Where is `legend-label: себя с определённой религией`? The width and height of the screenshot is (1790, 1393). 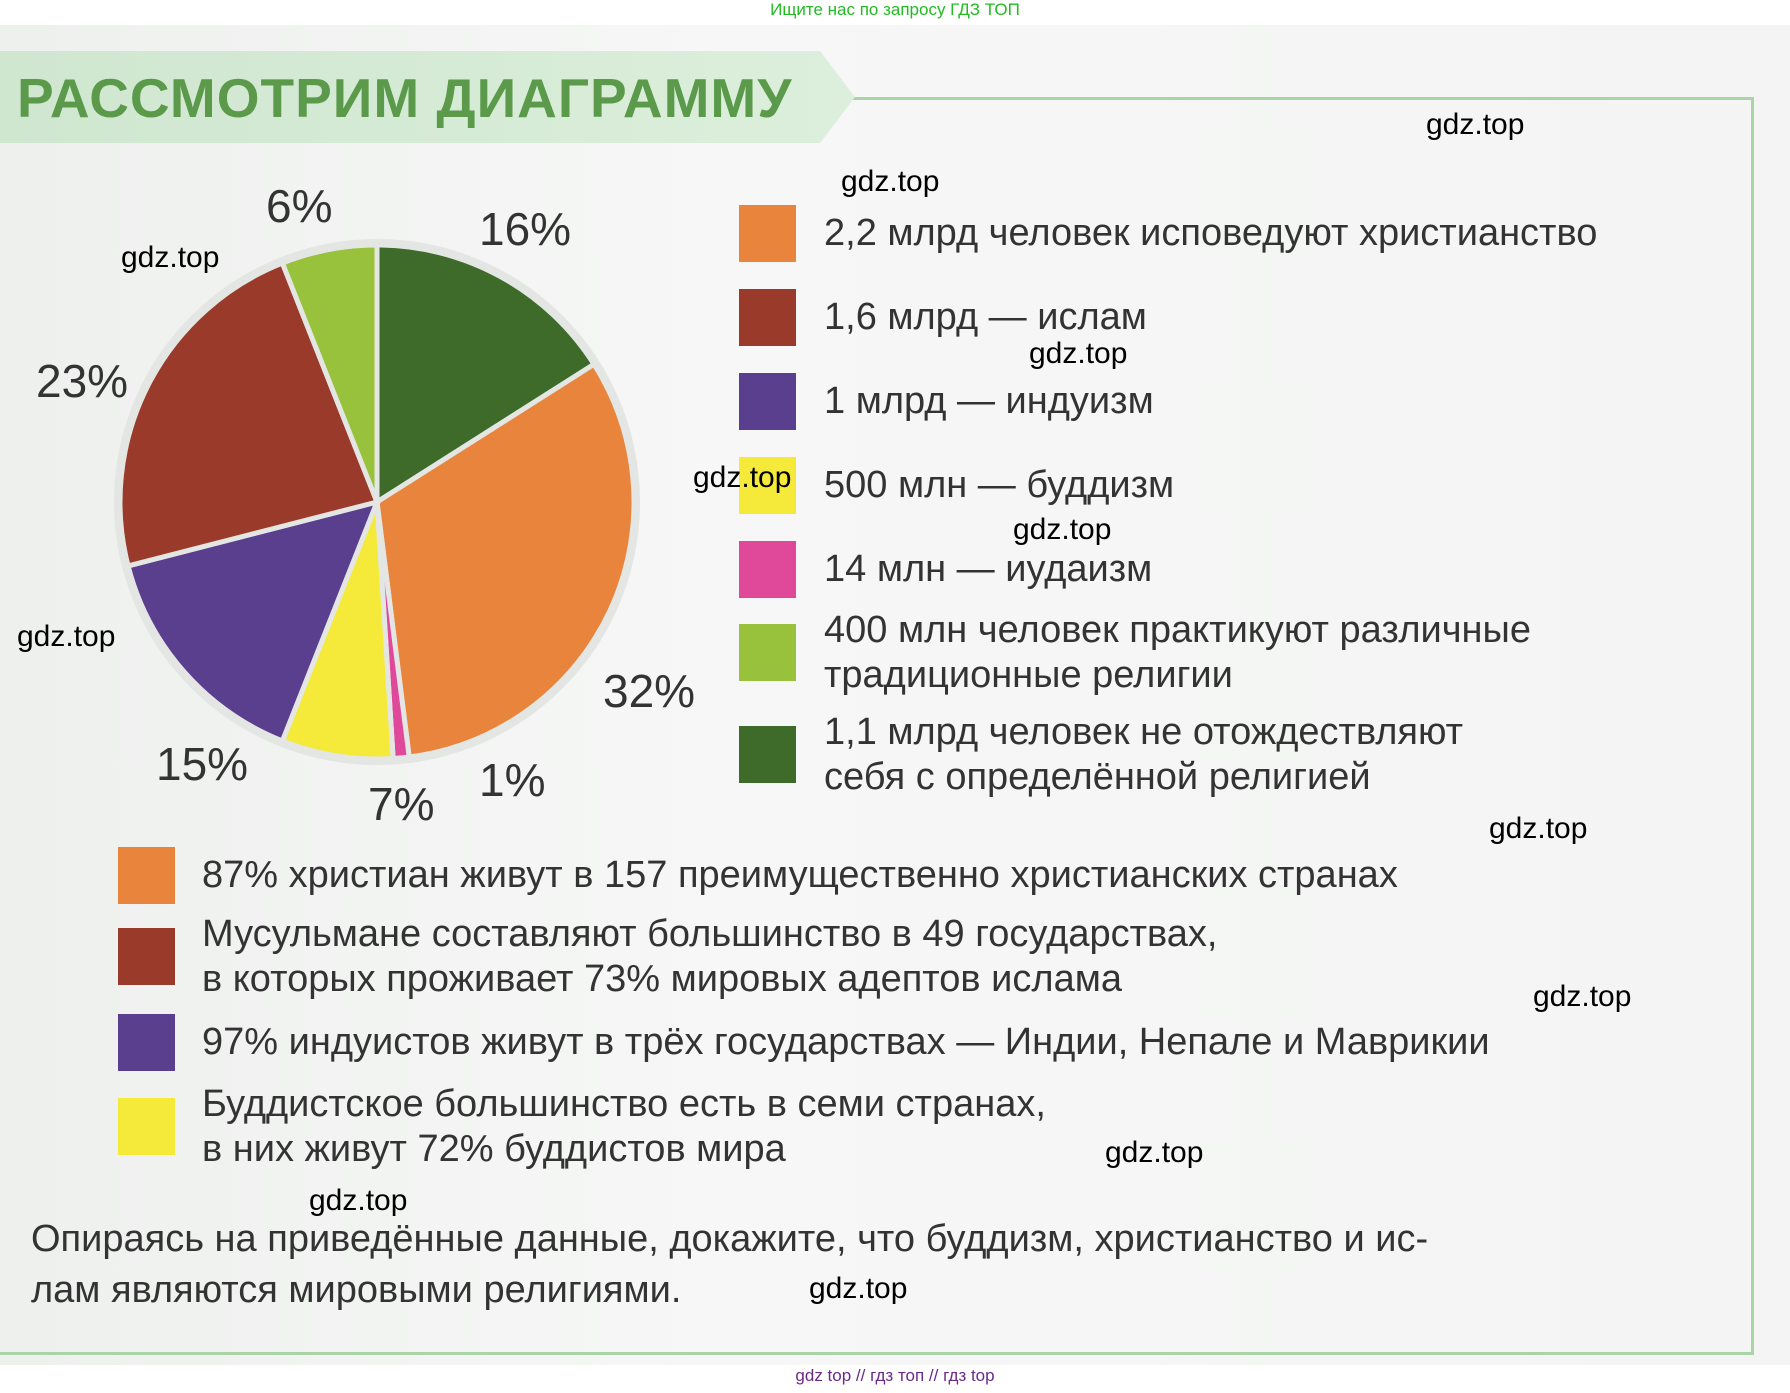
legend-label: себя с определённой религией is located at coordinates (1097, 777).